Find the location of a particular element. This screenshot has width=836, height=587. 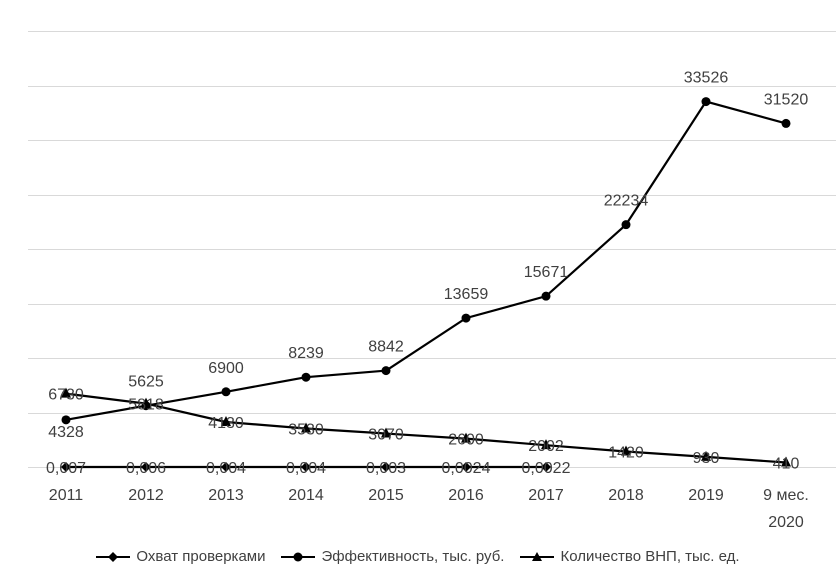

x-tick-label: 2017 is located at coordinates (546, 495).